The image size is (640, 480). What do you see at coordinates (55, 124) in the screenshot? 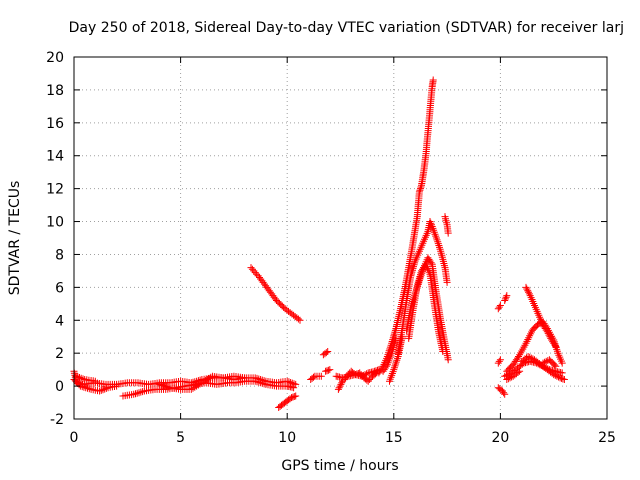
I see `y-tick-label: 16` at bounding box center [55, 124].